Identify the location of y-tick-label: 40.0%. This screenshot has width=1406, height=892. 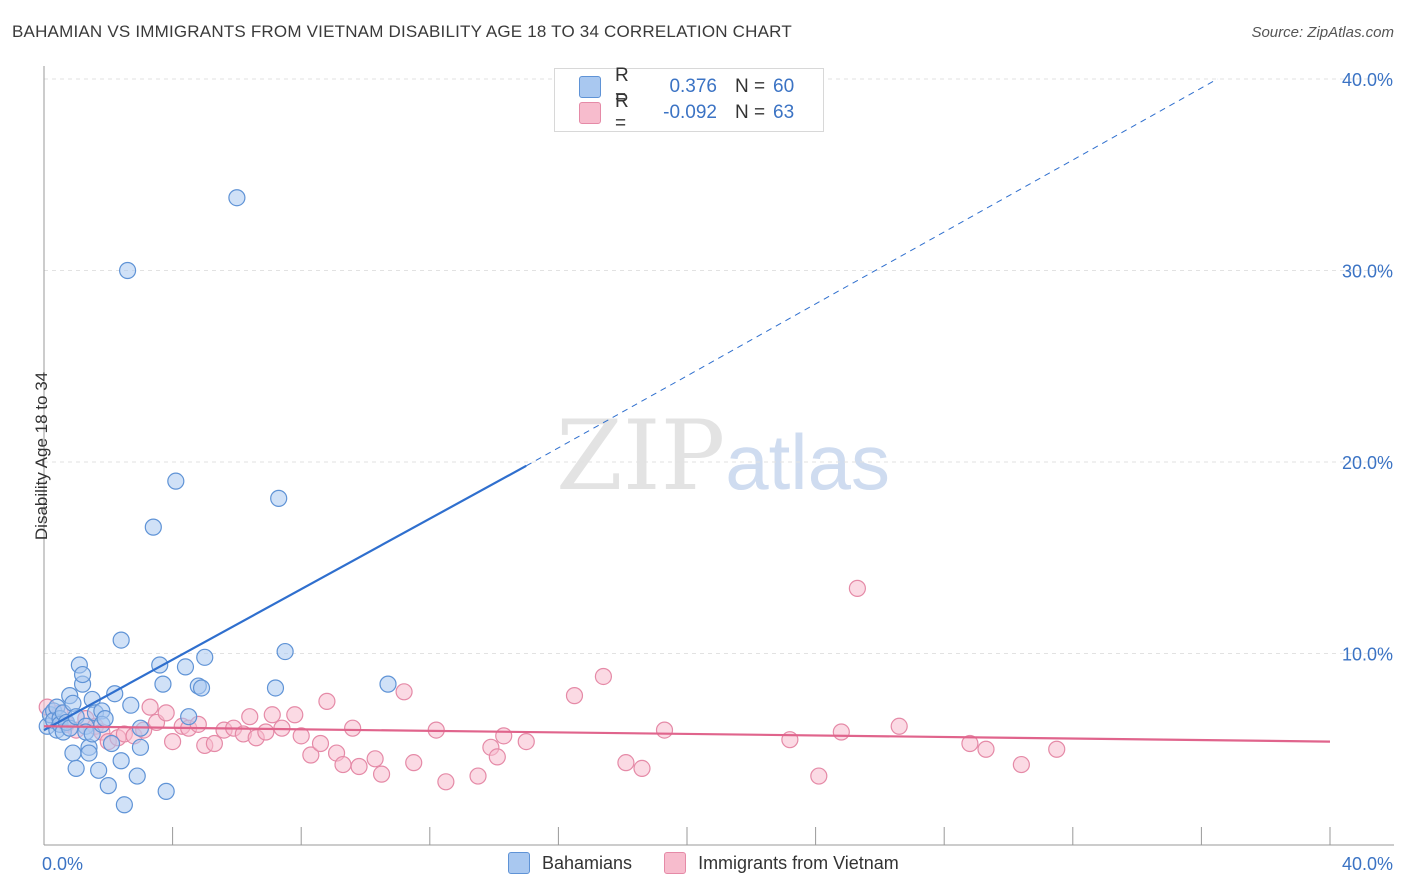
(1367, 80).